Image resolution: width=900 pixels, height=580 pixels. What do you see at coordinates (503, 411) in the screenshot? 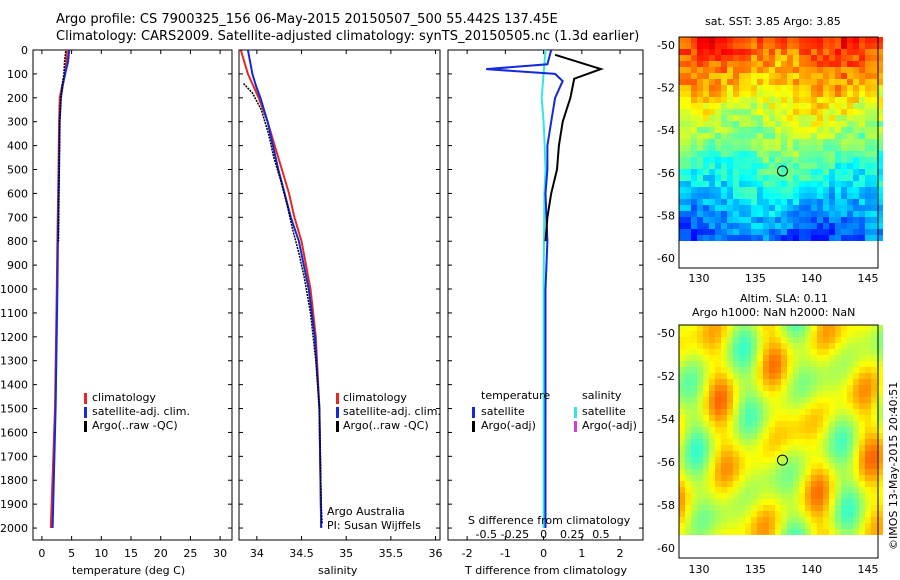
I see `diff-temp-legend-satellite: satellite` at bounding box center [503, 411].